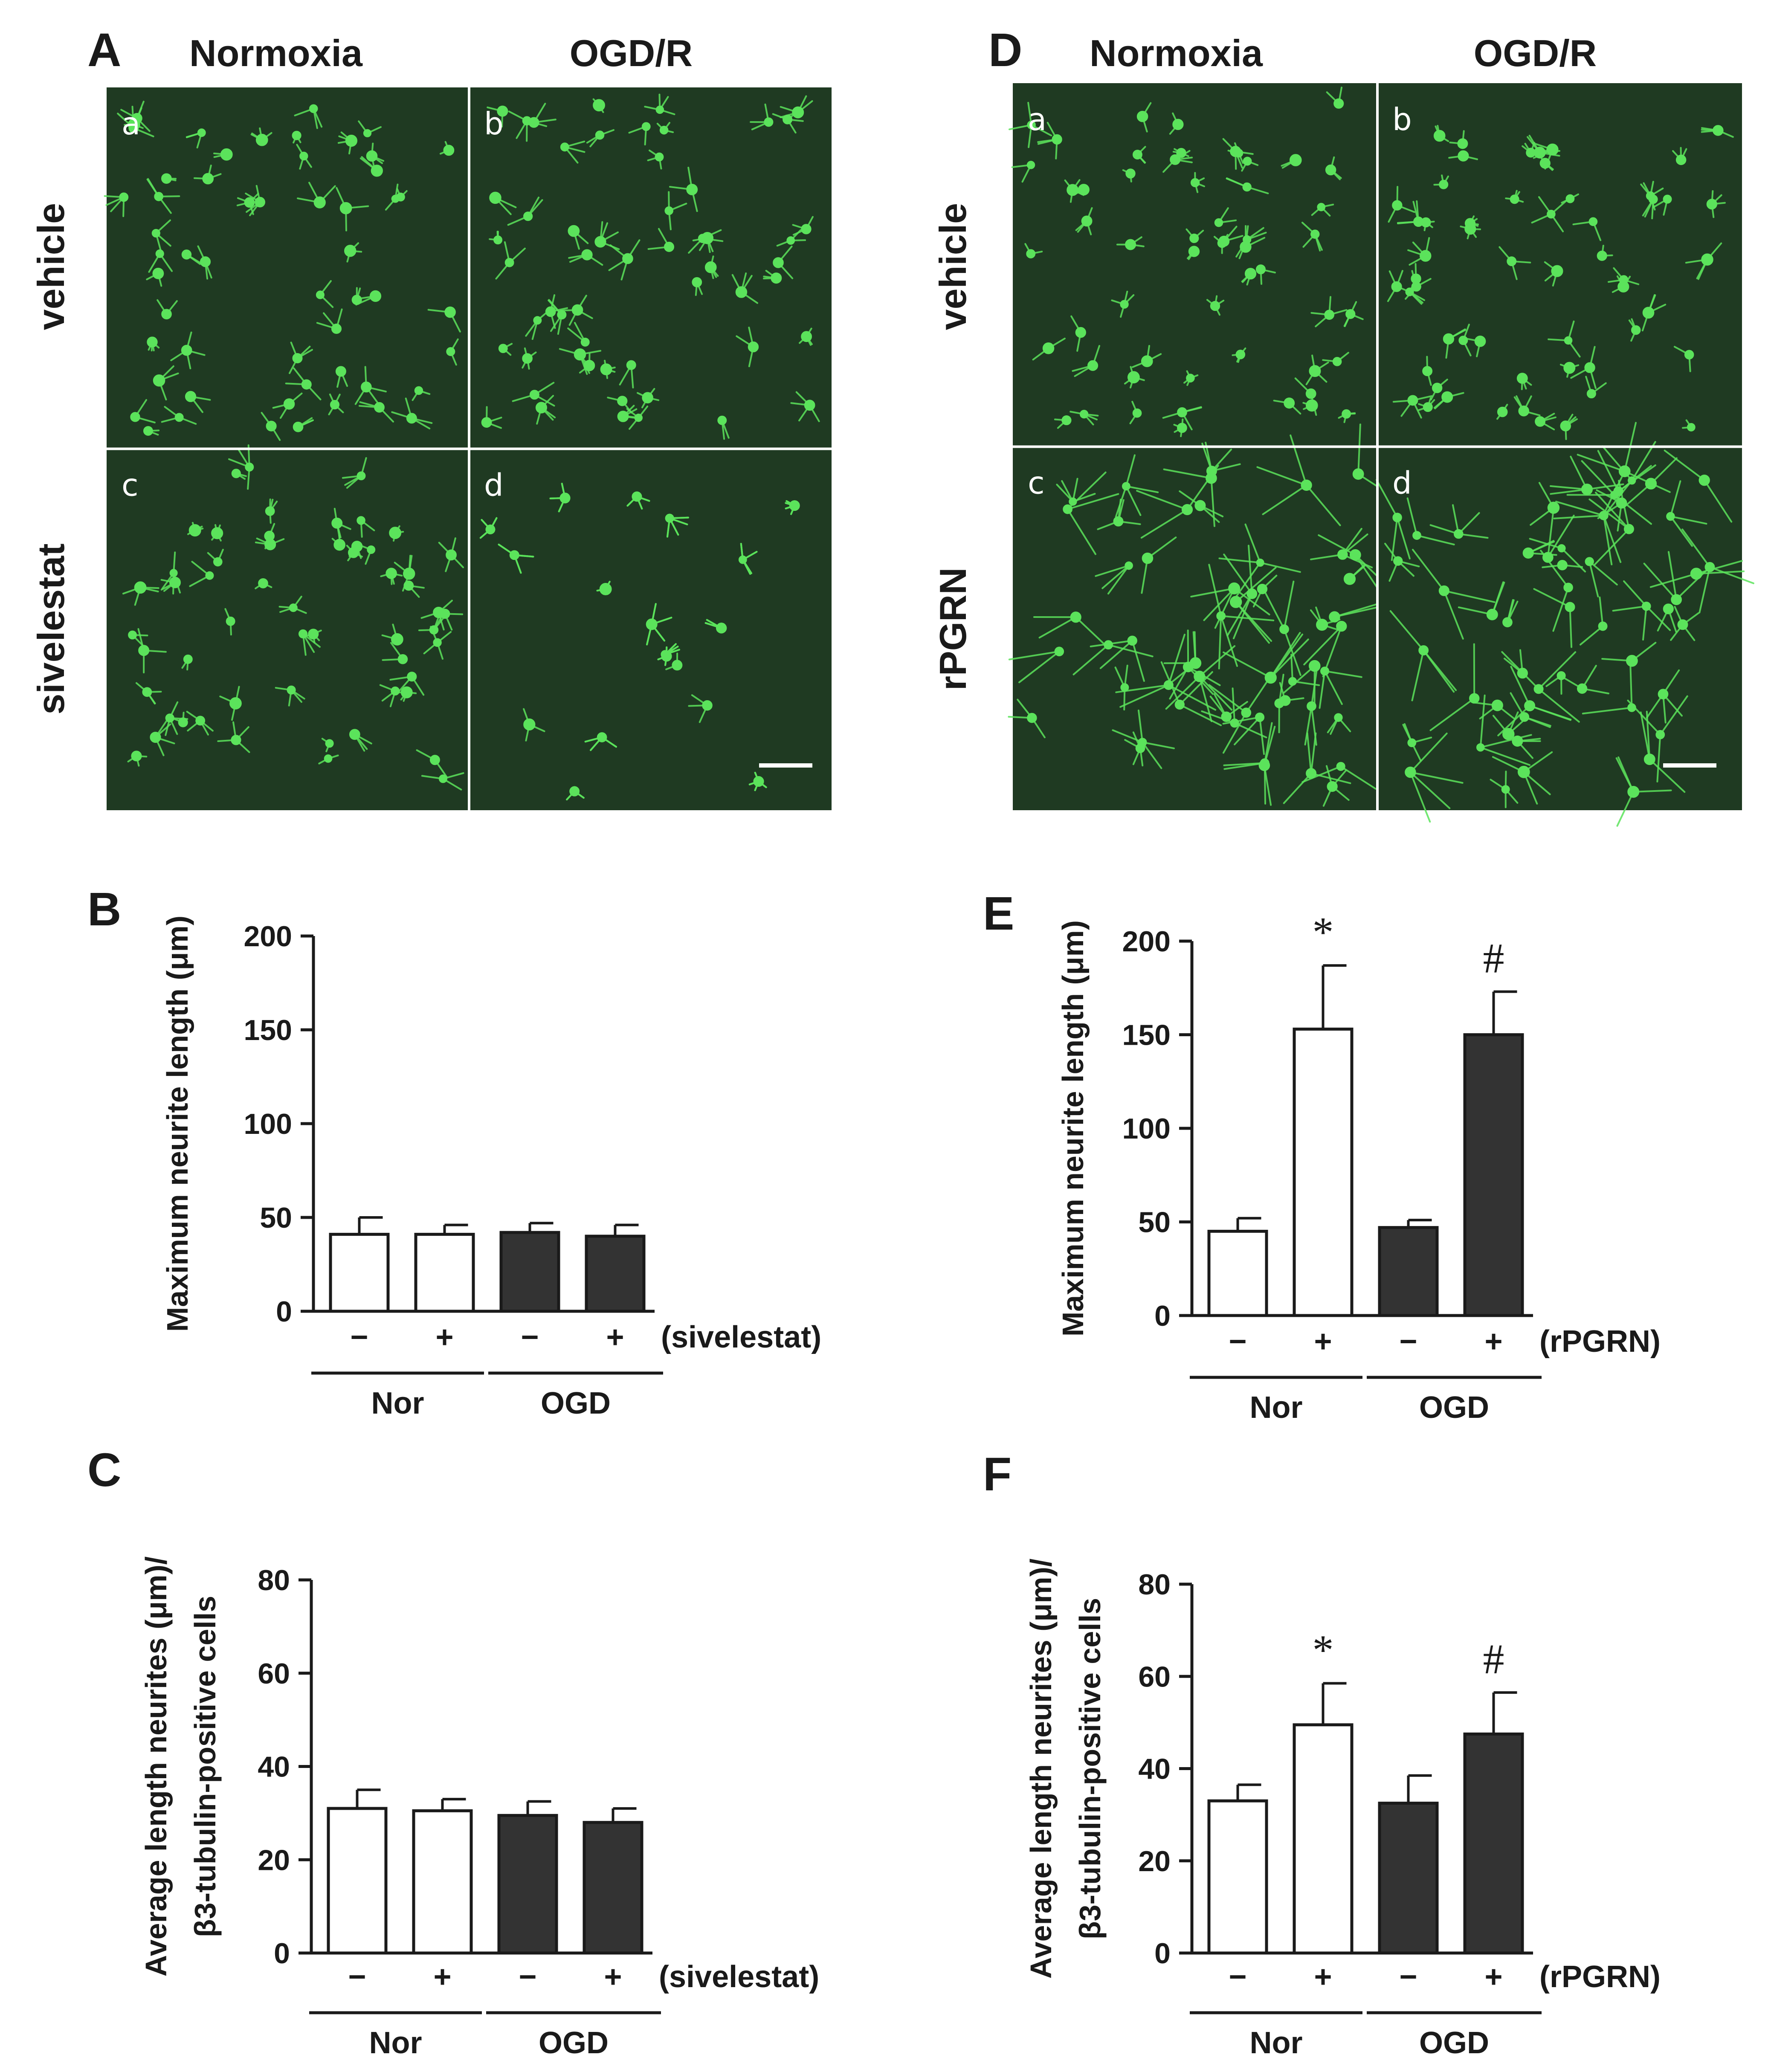 The height and width of the screenshot is (2072, 1771). I want to click on micrograph-background, so click(650, 268).